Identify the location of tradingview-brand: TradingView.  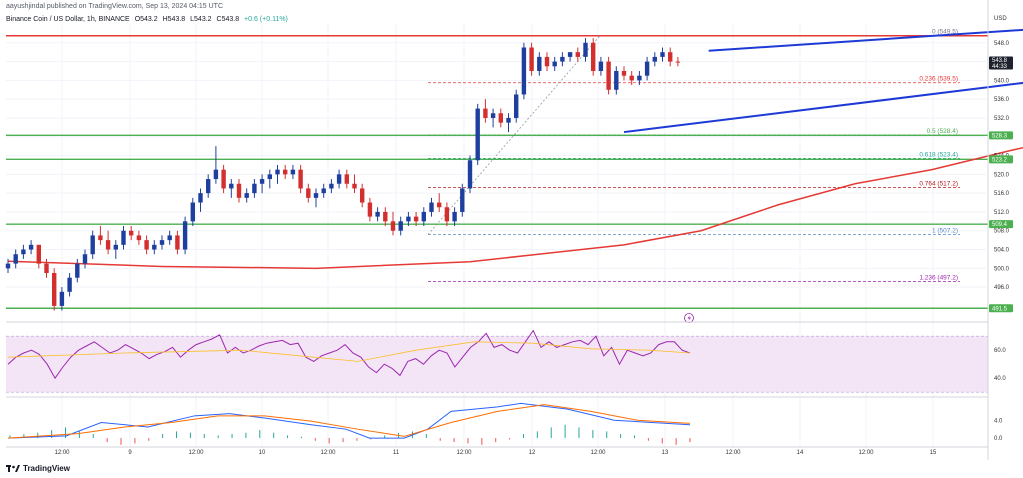
(38, 468).